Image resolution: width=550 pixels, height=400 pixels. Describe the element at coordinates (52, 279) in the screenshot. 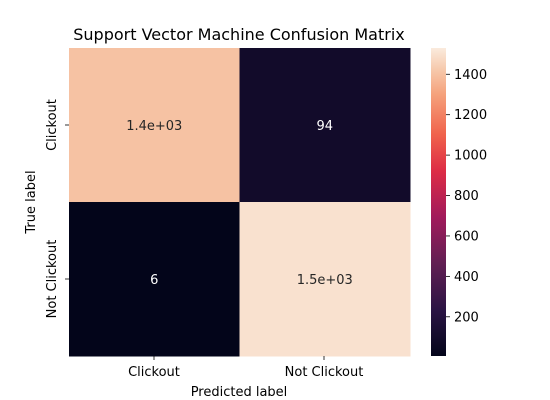

I see `y-tick-label-not-clickout: Not Clickout` at that location.